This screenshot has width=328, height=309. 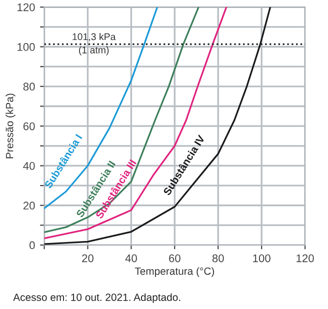 What do you see at coordinates (26, 47) in the screenshot?
I see `y-tick-label: 100` at bounding box center [26, 47].